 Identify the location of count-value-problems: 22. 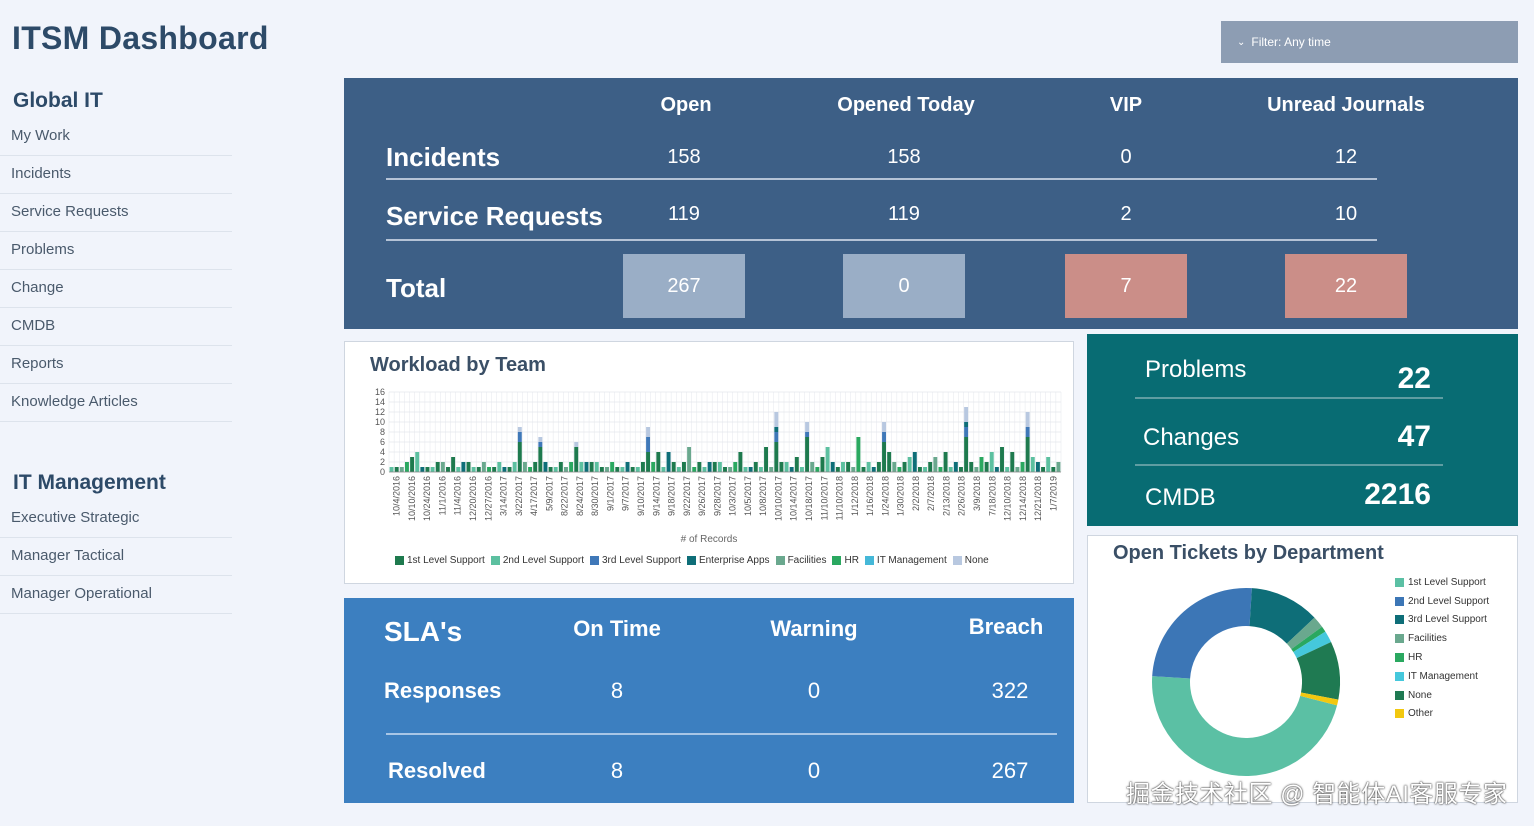
(1414, 378).